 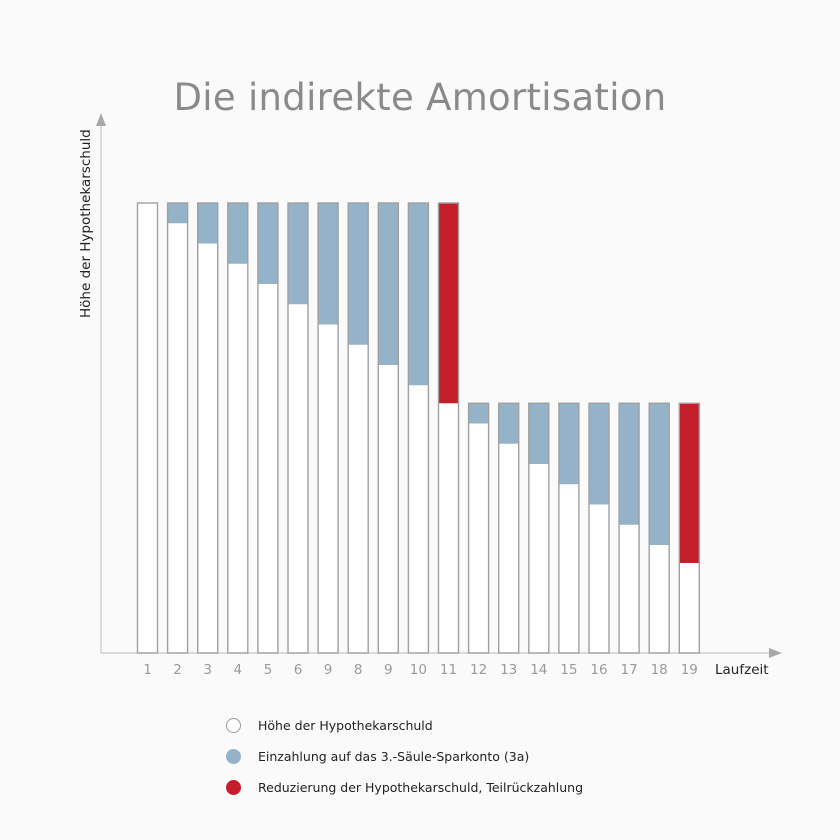 I want to click on x-tick-label: 4, so click(x=238, y=670).